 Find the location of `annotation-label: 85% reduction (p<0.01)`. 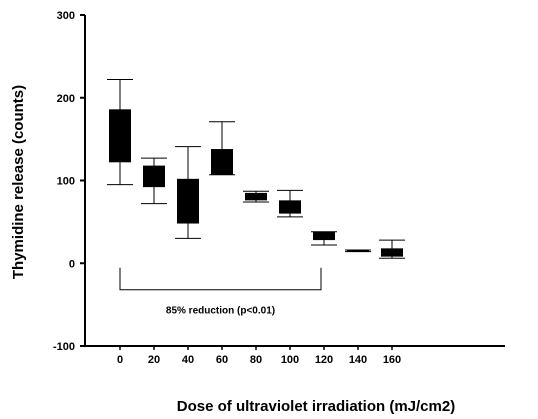

annotation-label: 85% reduction (p<0.01) is located at coordinates (220, 311).